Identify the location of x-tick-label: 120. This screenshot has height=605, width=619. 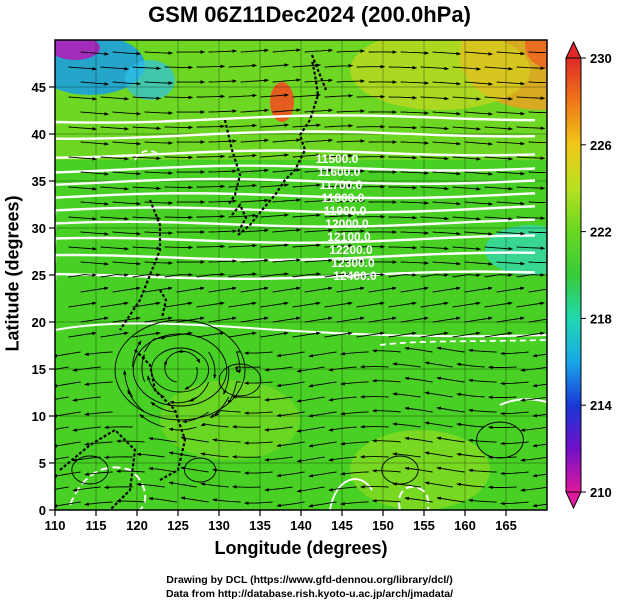
(137, 525).